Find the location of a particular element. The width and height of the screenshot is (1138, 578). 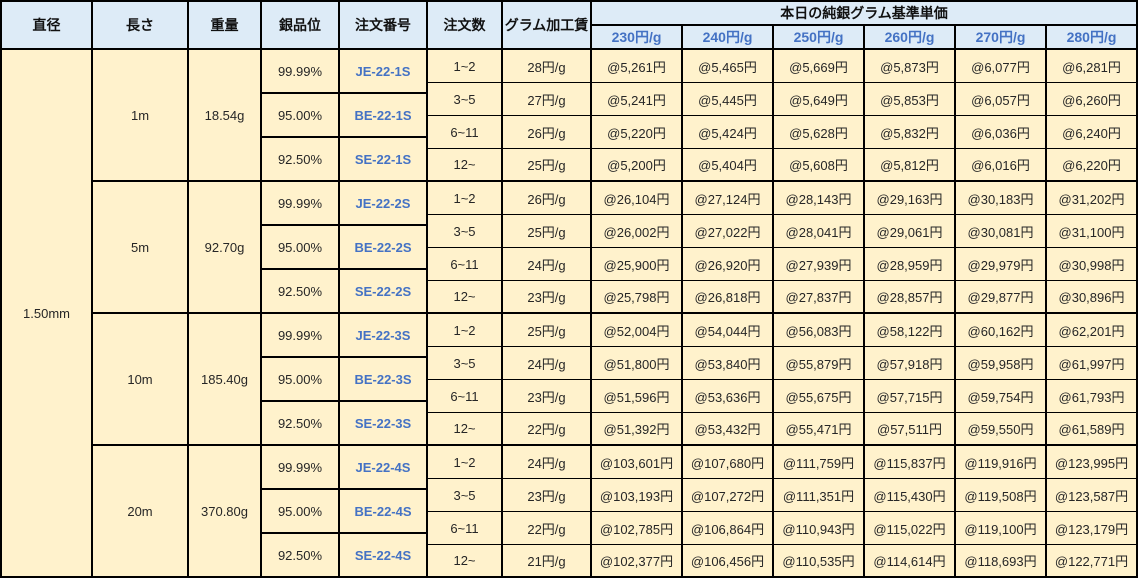

price-cell: @53,840円 is located at coordinates (728, 363).